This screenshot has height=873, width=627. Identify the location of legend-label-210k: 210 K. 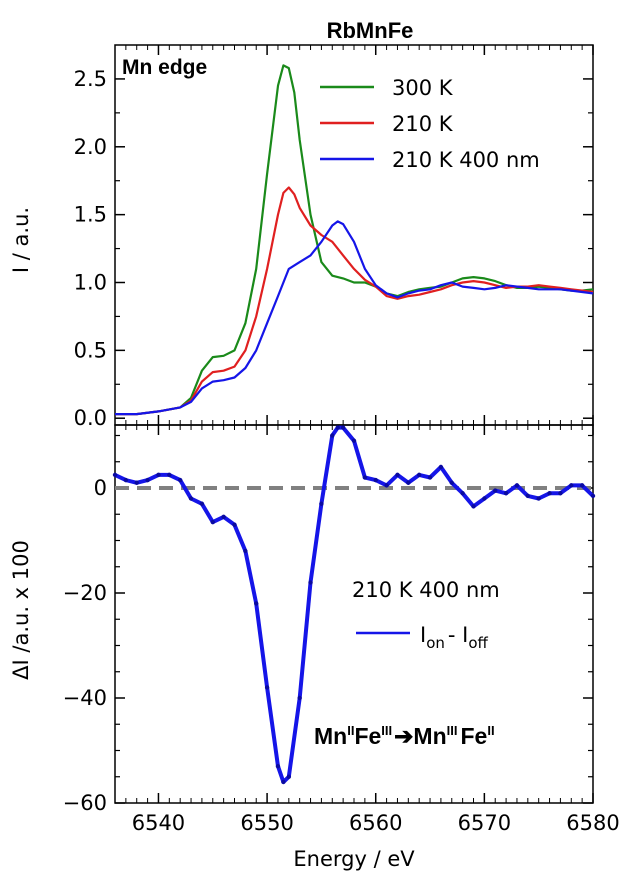
(423, 124).